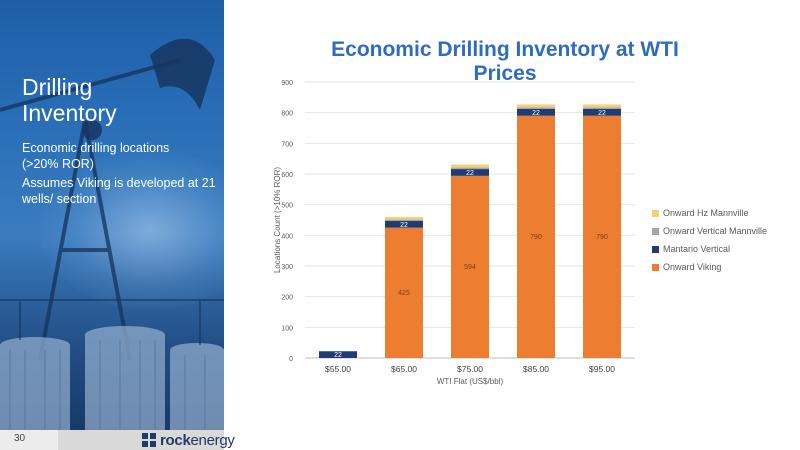 This screenshot has height=450, width=800. Describe the element at coordinates (287, 83) in the screenshot. I see `y-tick-label: 900` at that location.